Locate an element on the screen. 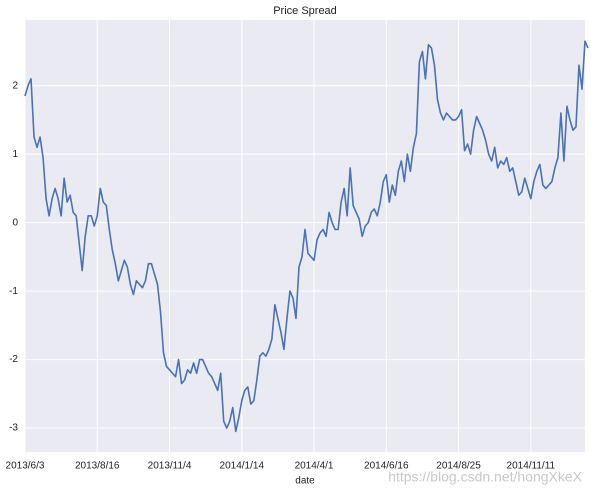  y-tick-label: 1 is located at coordinates (15, 154).